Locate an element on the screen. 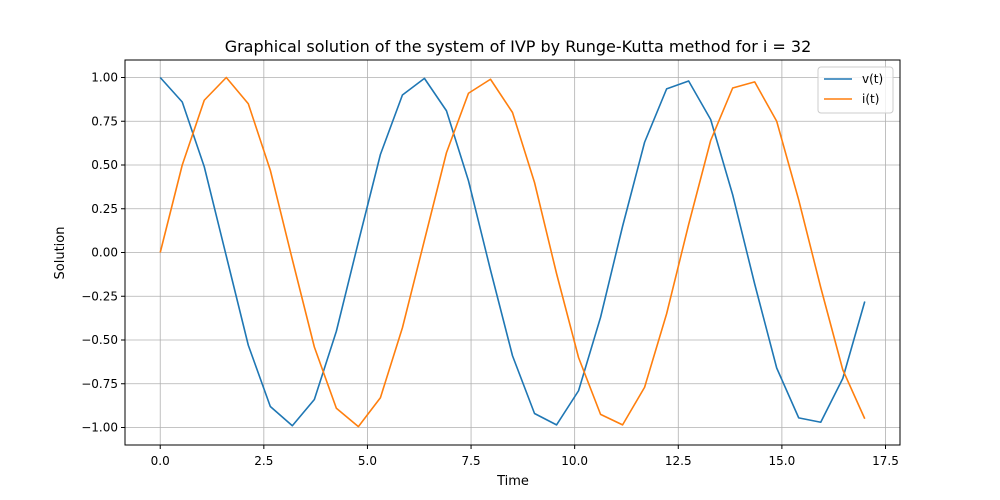 This screenshot has width=1000, height=500. x-tick-label: 17.5 is located at coordinates (885, 461).